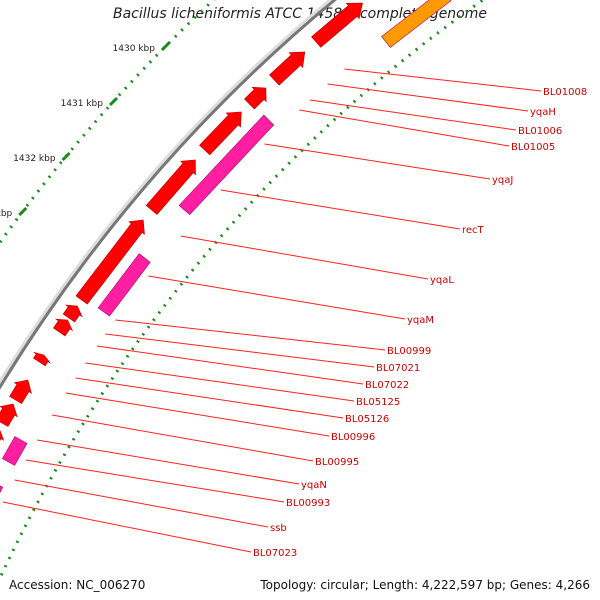  I want to click on gene-orange, so click(416, 24).